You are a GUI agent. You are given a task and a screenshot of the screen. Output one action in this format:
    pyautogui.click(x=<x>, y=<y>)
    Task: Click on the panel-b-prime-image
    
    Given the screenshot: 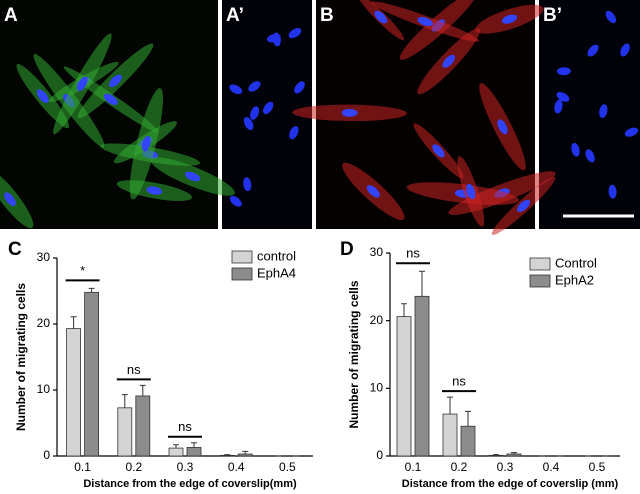 What is the action you would take?
    pyautogui.click(x=589, y=114)
    